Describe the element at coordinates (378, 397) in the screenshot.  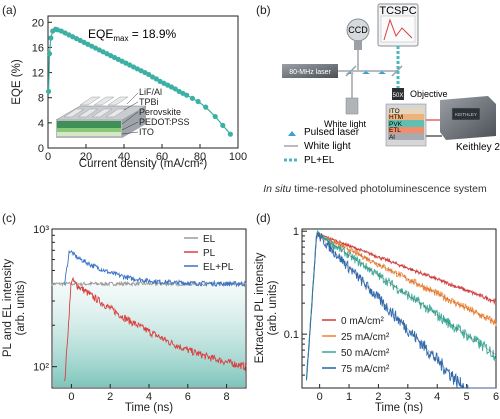
I see `x-tick-label-d: 2` at that location.